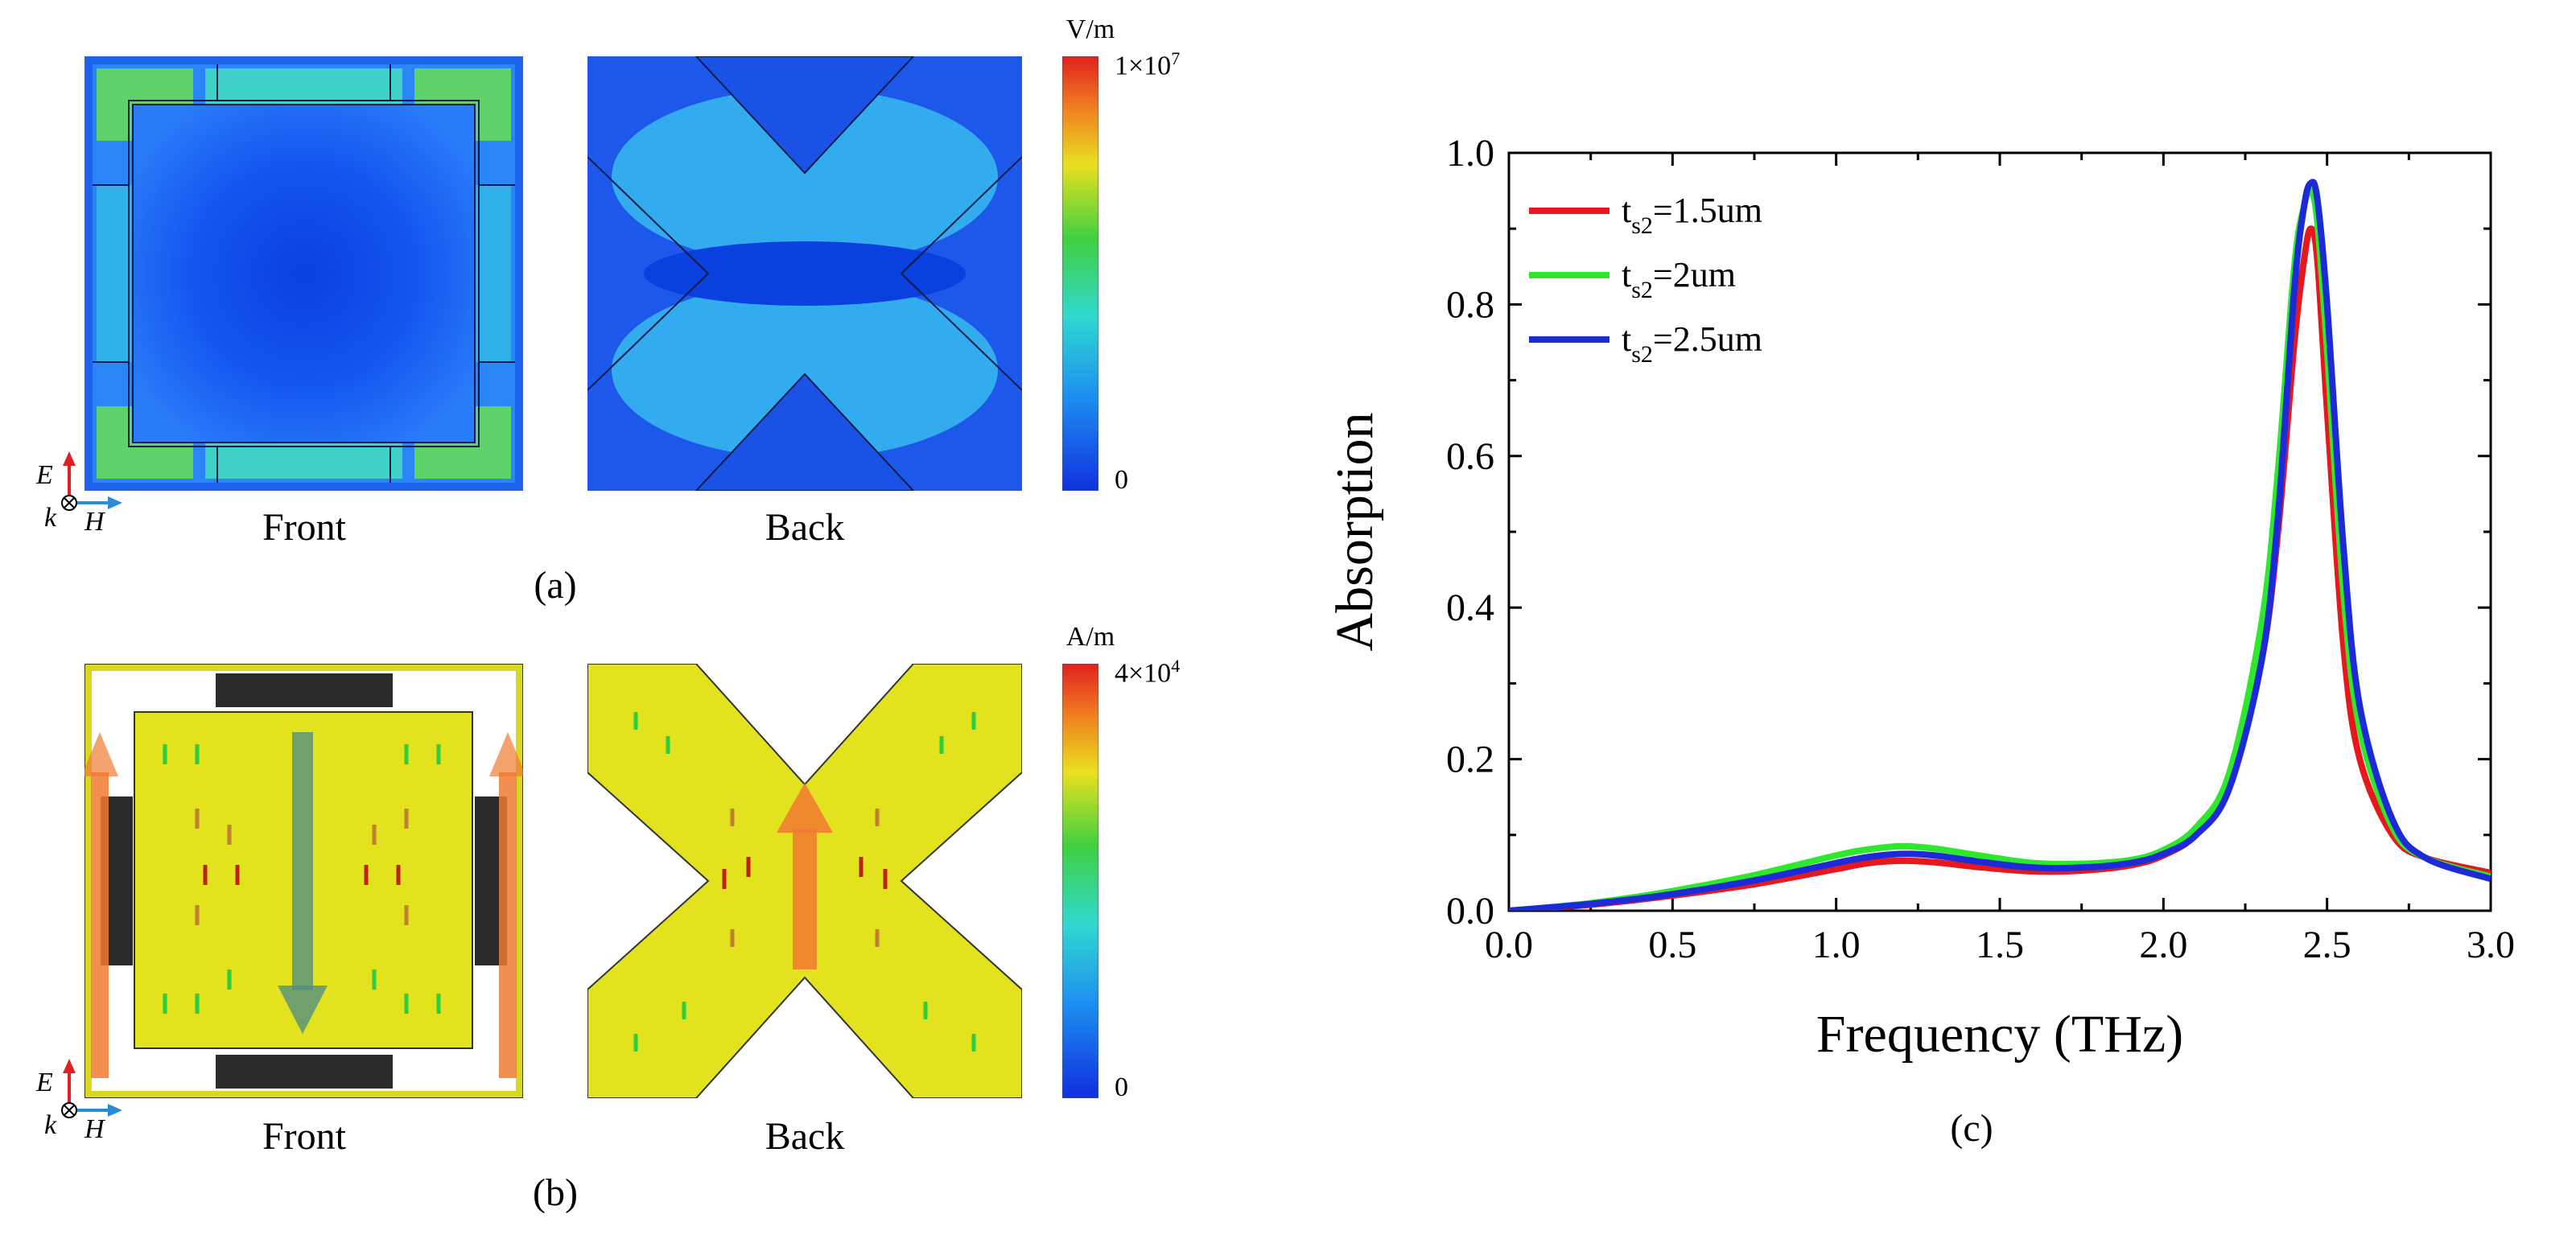  What do you see at coordinates (1354, 532) in the screenshot?
I see `y-axis-label: Absorption` at bounding box center [1354, 532].